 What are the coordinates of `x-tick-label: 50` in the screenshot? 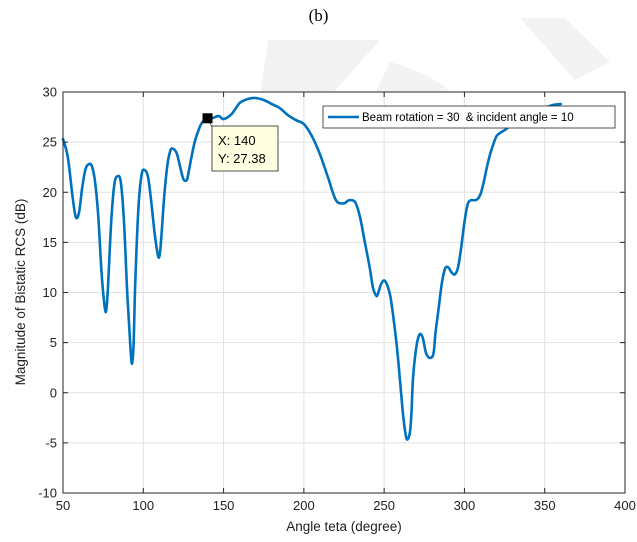 It's located at (63, 505).